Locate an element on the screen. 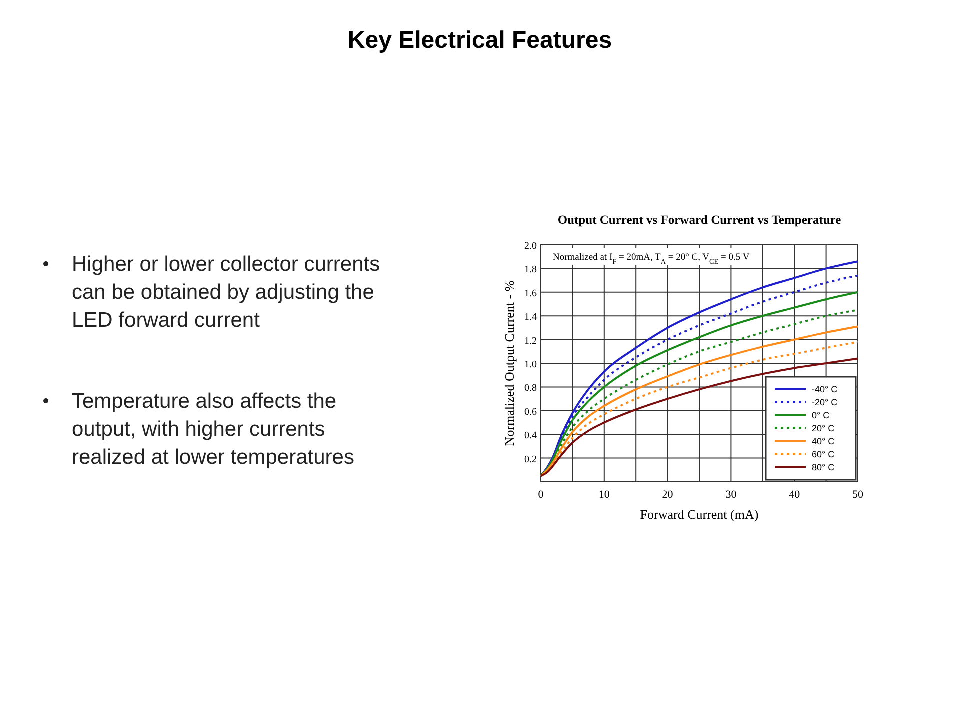  chart-title: Key Electrical Features is located at coordinates (480, 40).